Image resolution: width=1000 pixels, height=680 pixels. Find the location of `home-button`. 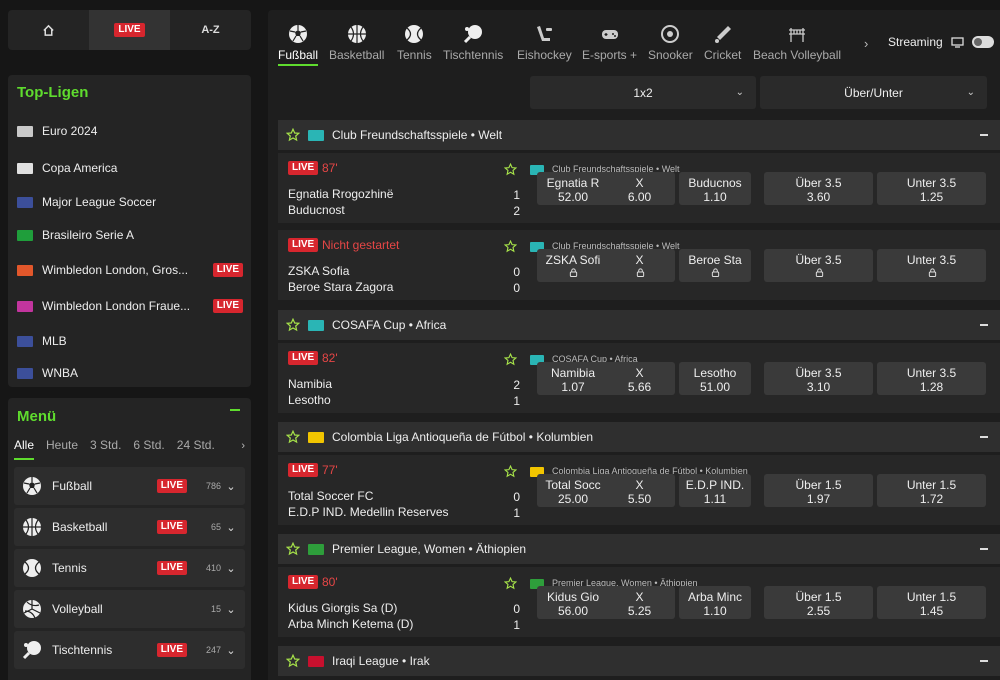

home-button is located at coordinates (48, 30).